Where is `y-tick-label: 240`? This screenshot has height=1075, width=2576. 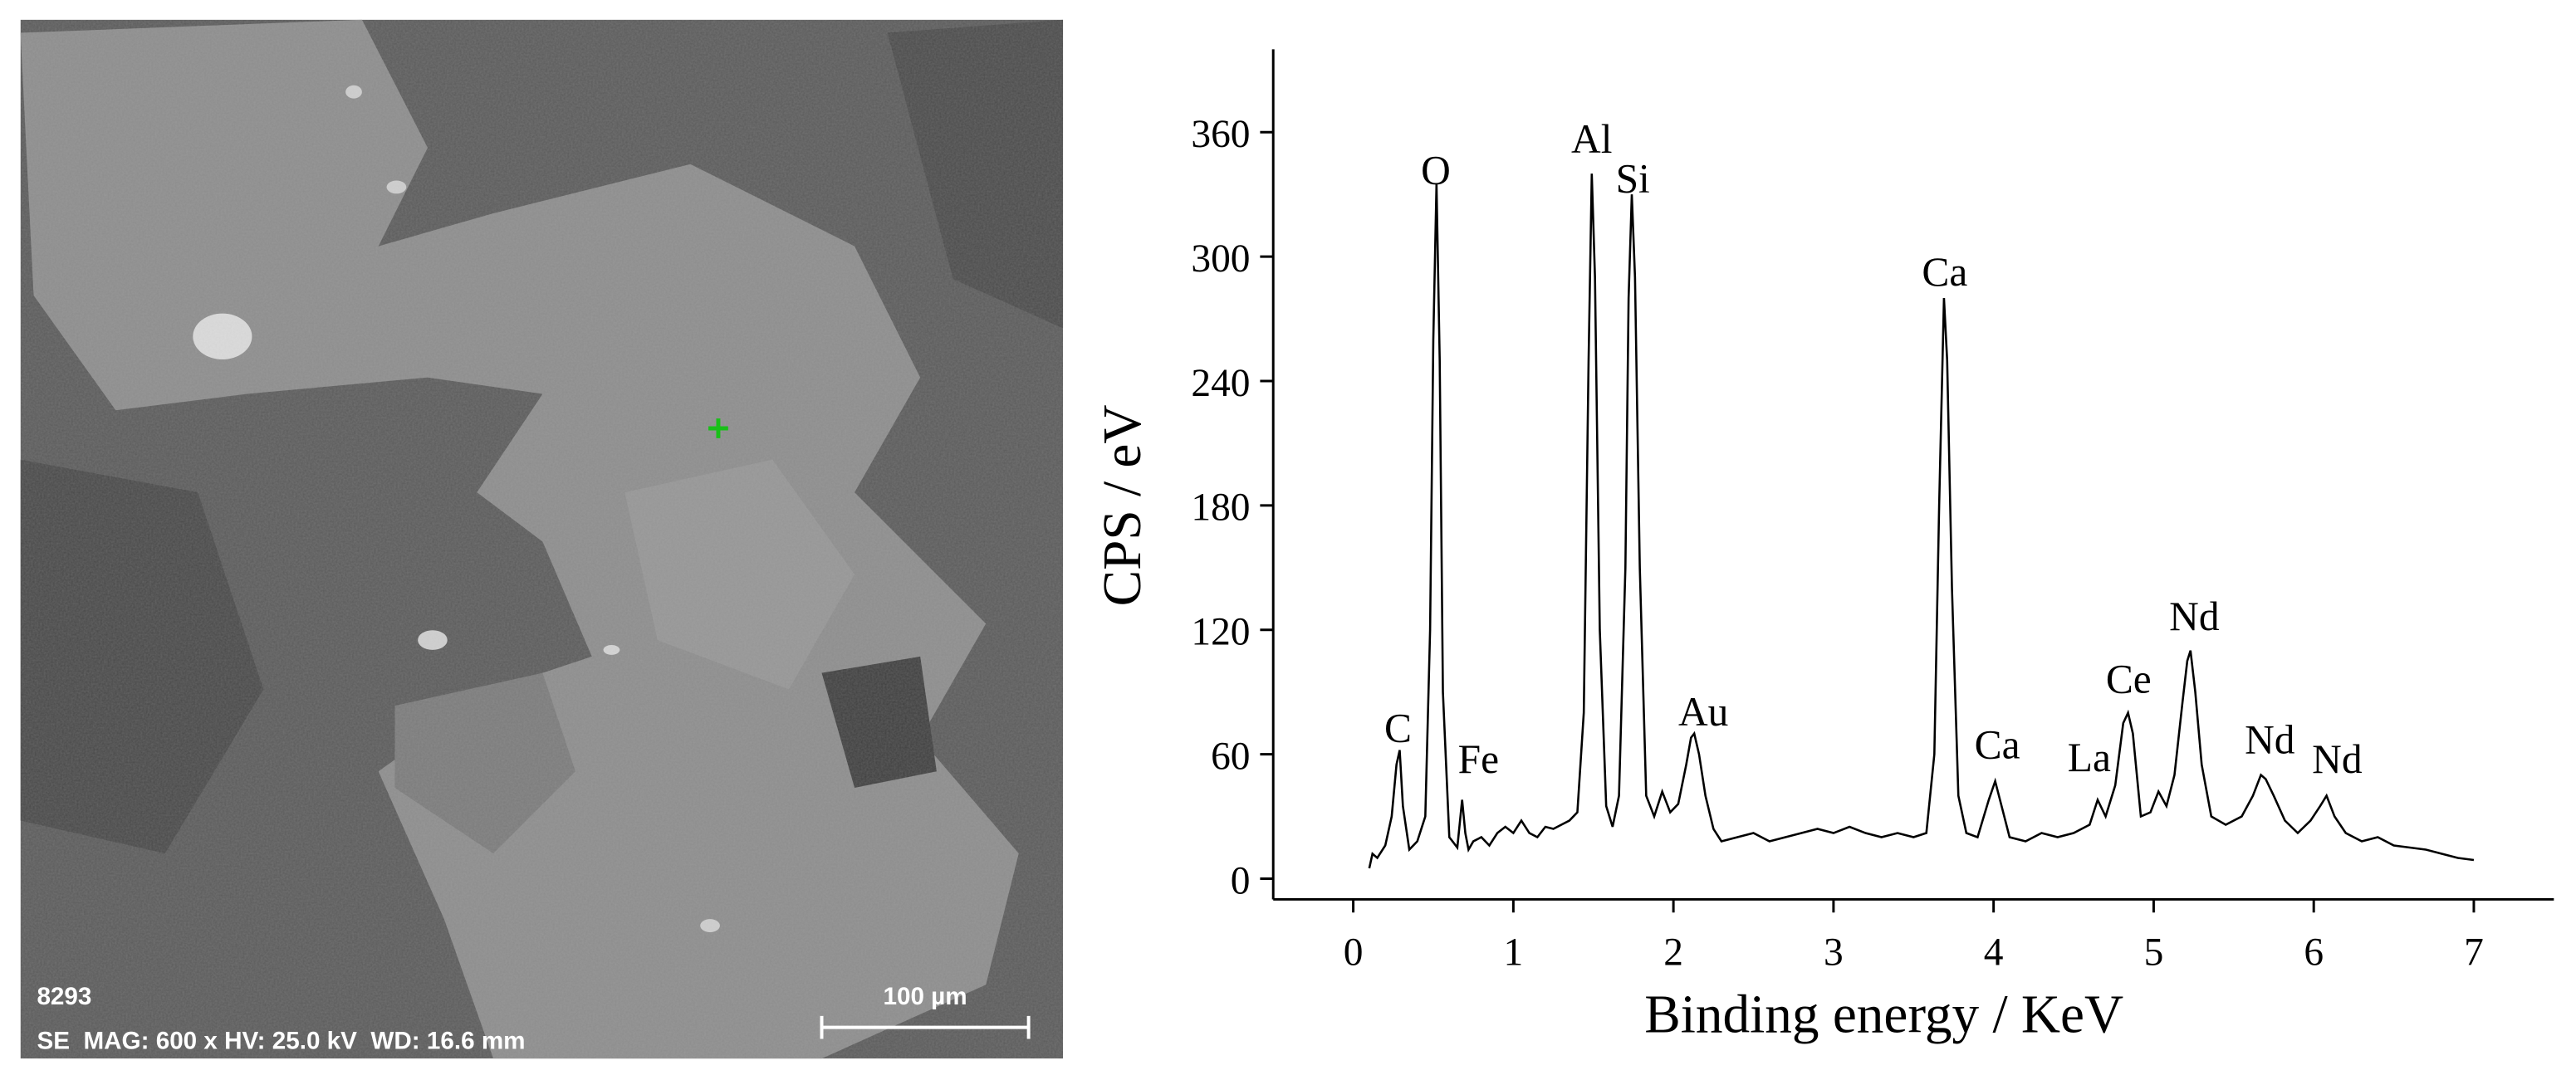 y-tick-label: 240 is located at coordinates (1220, 383).